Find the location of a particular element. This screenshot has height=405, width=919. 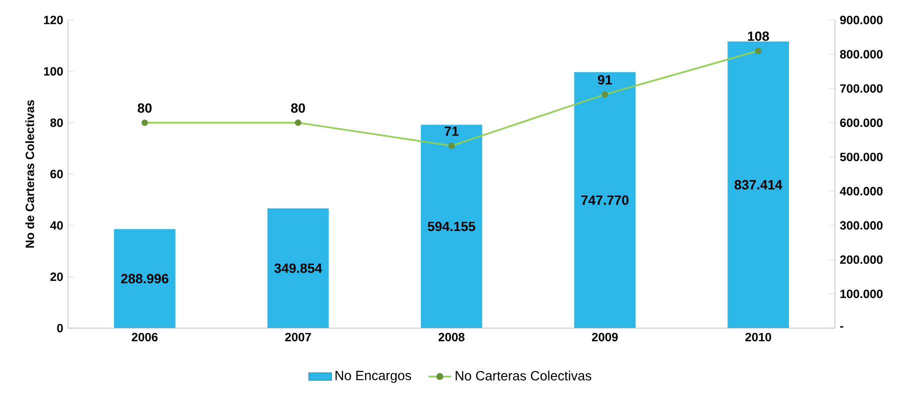

y-tick-label: 100 is located at coordinates (53, 71).